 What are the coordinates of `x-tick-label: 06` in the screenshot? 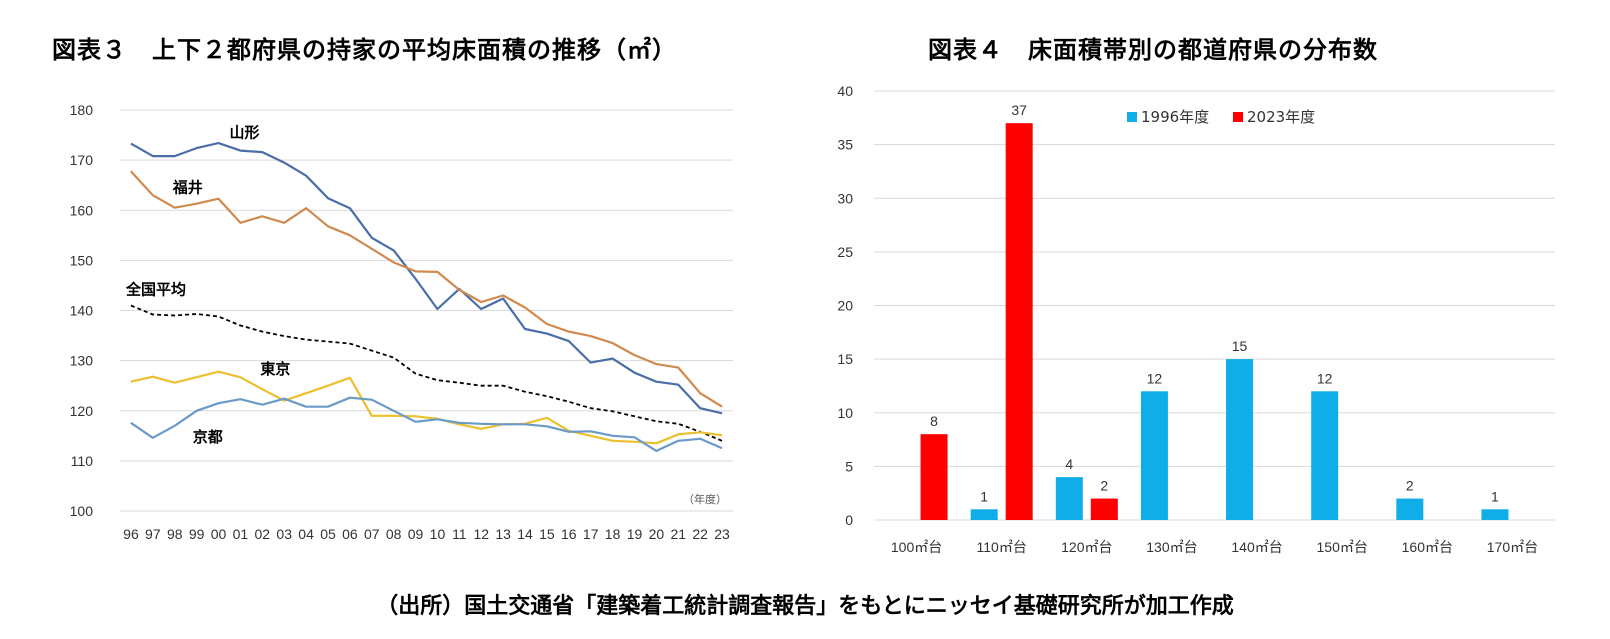 It's located at (350, 534).